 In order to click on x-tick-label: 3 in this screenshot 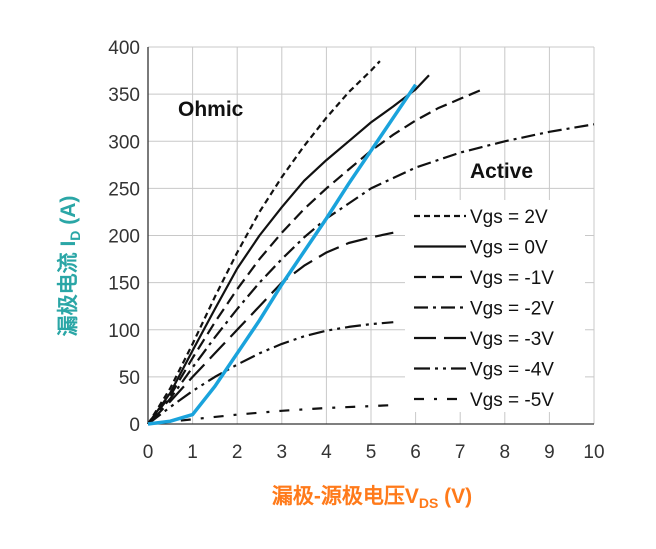, I will do `click(282, 452)`.